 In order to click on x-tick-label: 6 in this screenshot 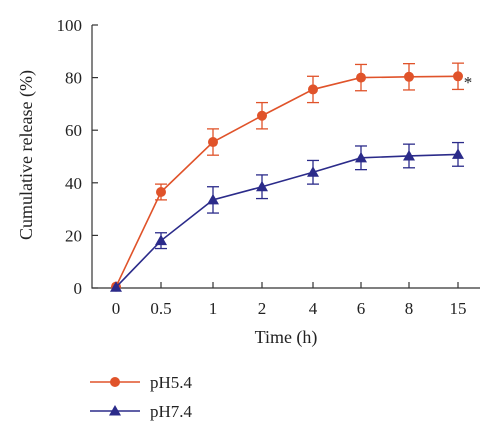, I will do `click(361, 308)`.